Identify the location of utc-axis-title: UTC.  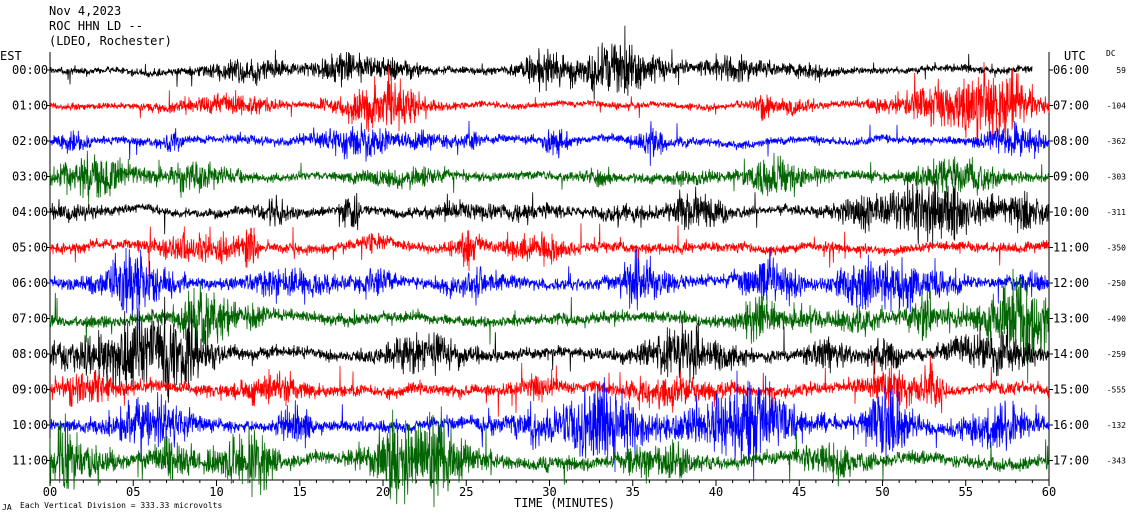
(1075, 56).